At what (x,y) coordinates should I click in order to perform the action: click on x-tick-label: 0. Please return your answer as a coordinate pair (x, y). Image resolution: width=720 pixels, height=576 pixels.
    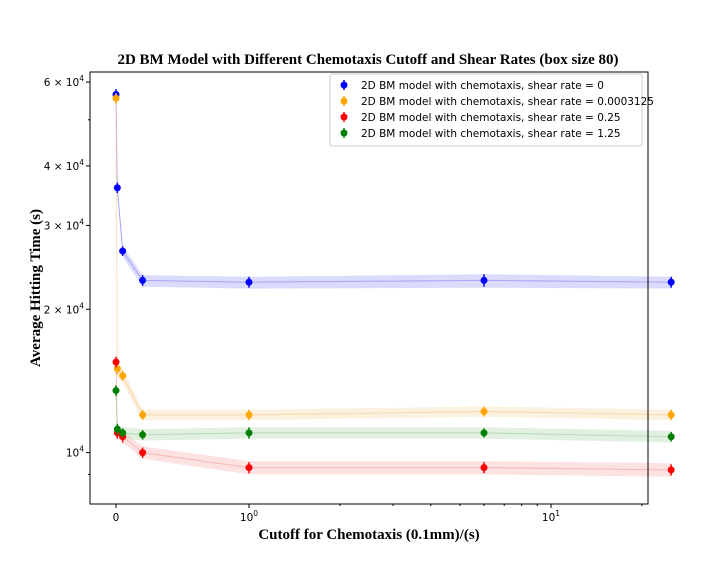
    Looking at the image, I should click on (116, 518).